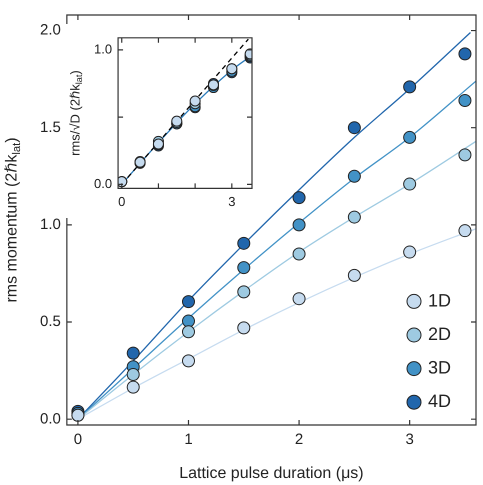 The width and height of the screenshot is (483, 485). What do you see at coordinates (440, 401) in the screenshot?
I see `legend-label: 4D` at bounding box center [440, 401].